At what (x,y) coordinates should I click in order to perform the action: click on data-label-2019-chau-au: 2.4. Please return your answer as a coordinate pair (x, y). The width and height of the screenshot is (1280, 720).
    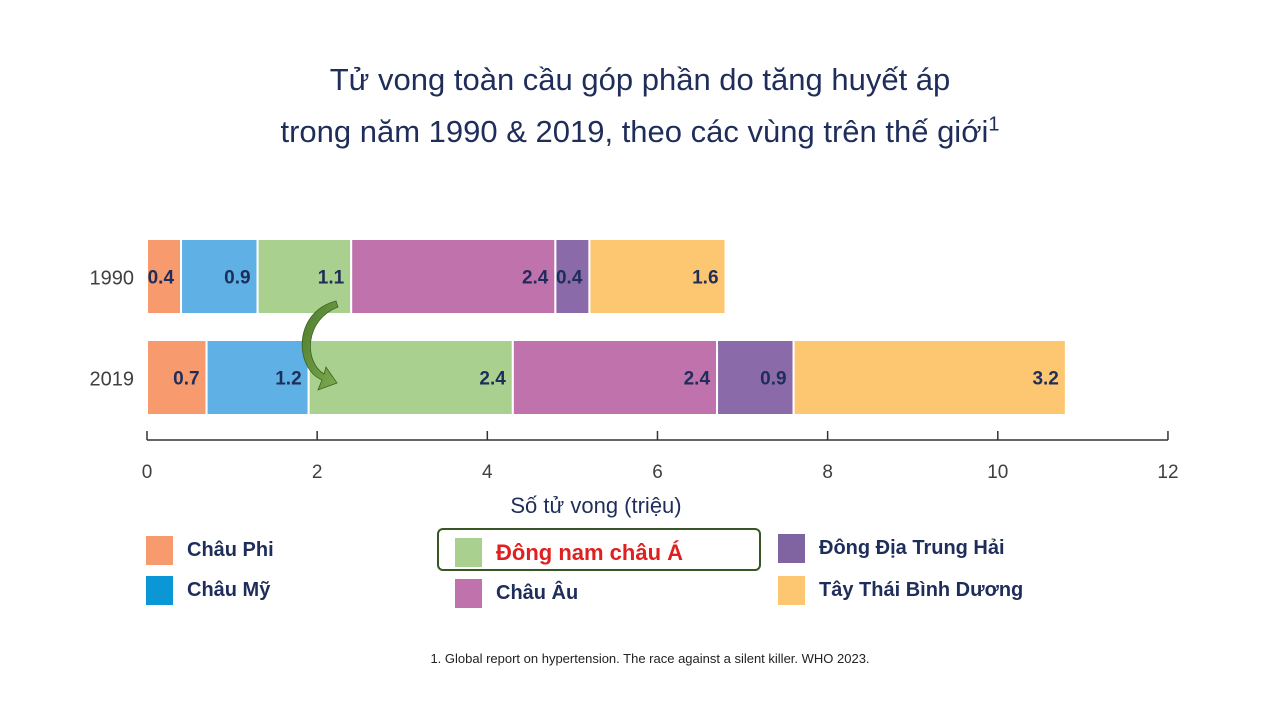
    Looking at the image, I should click on (697, 379).